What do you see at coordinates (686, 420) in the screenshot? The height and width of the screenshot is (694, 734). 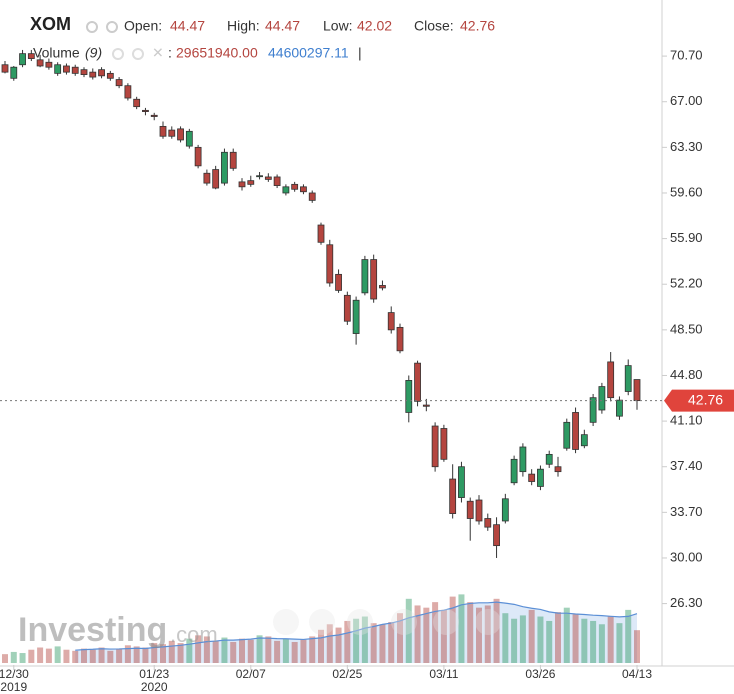 I see `y-tick-label: 41.10` at bounding box center [686, 420].